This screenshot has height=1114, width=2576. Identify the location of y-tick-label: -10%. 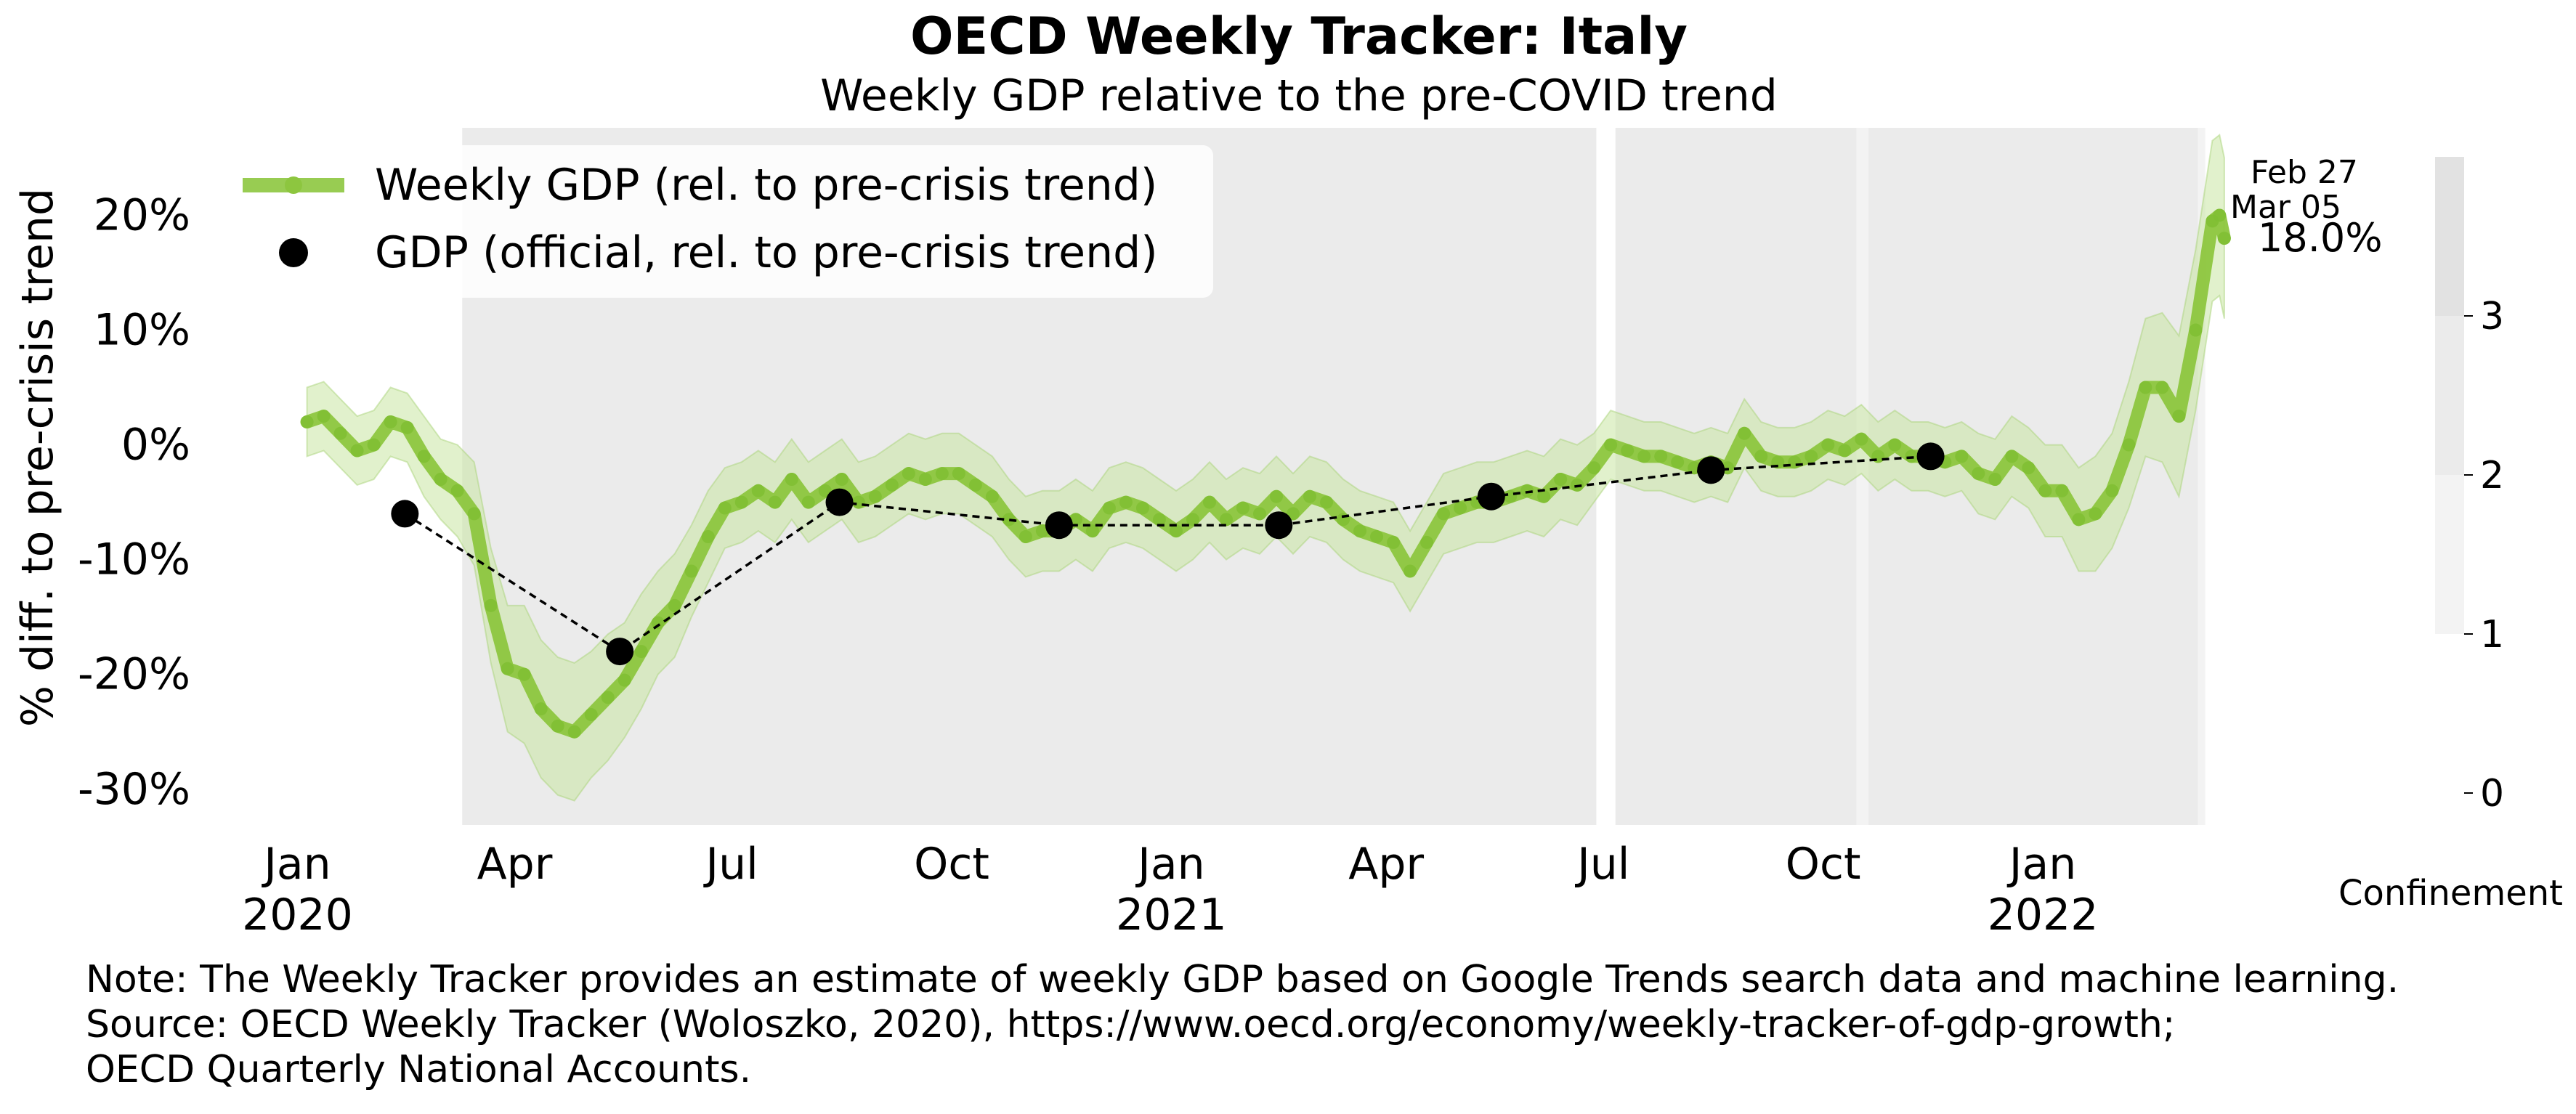
(134, 560).